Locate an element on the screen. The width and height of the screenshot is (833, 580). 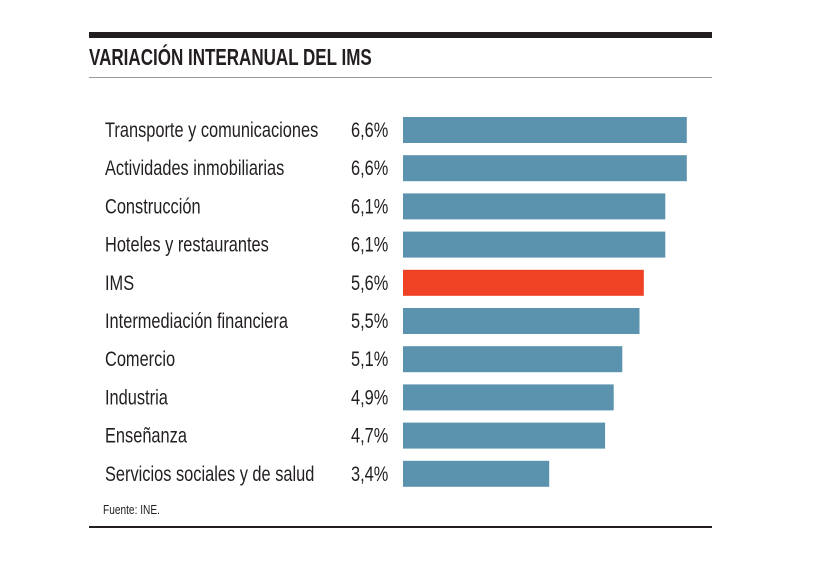
value-label: 5,5% is located at coordinates (370, 320).